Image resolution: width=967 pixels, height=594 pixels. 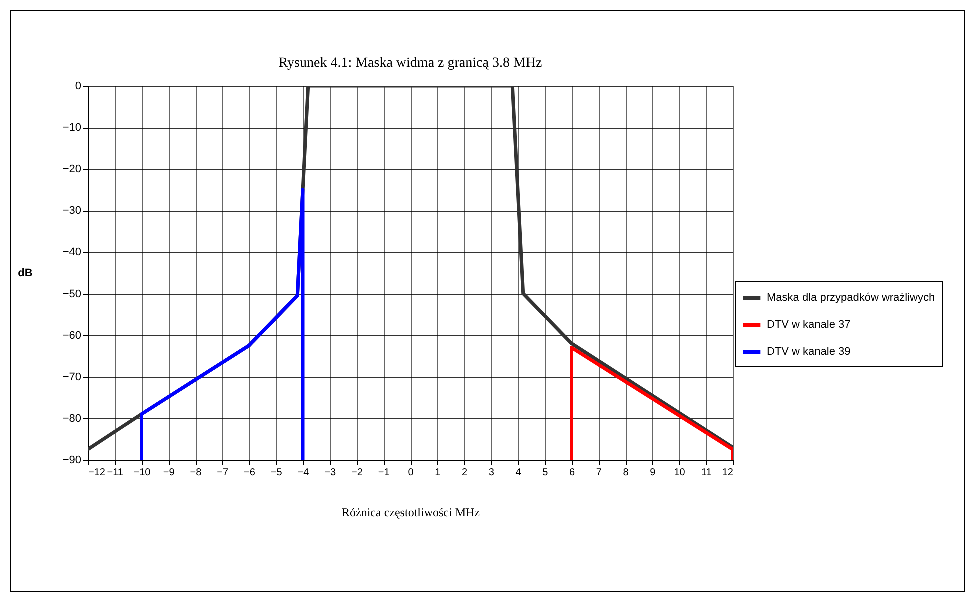 I want to click on y-axis-title: dB, so click(x=25, y=274).